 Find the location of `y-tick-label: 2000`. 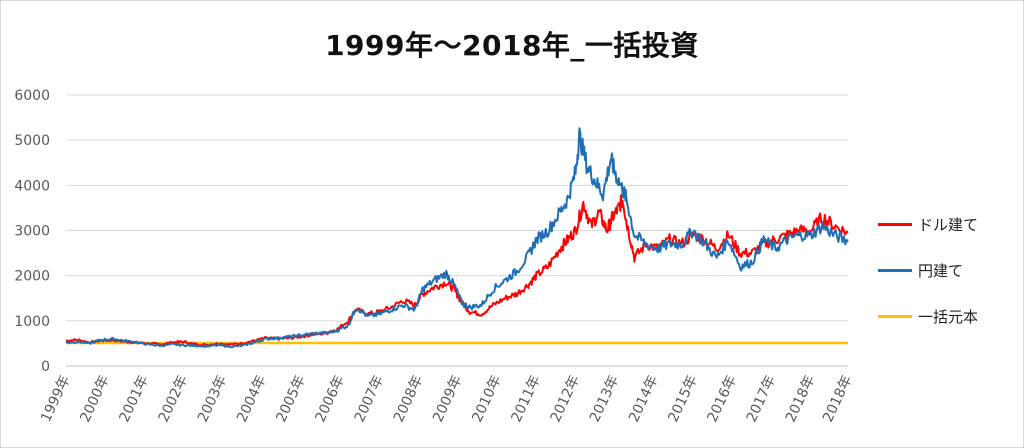

y-tick-label: 2000 is located at coordinates (32, 277).